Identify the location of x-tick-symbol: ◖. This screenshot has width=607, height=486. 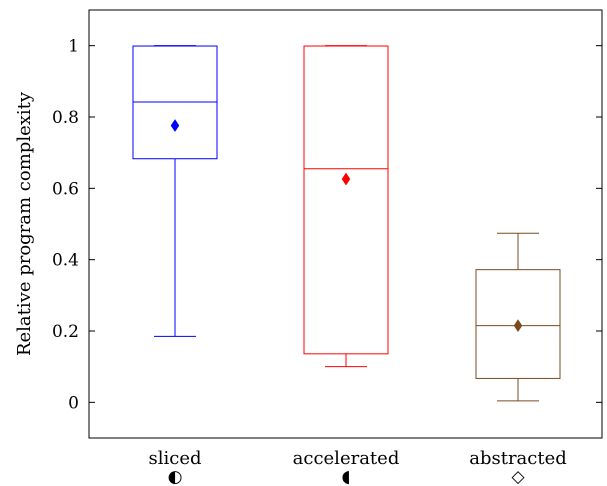
(346, 476).